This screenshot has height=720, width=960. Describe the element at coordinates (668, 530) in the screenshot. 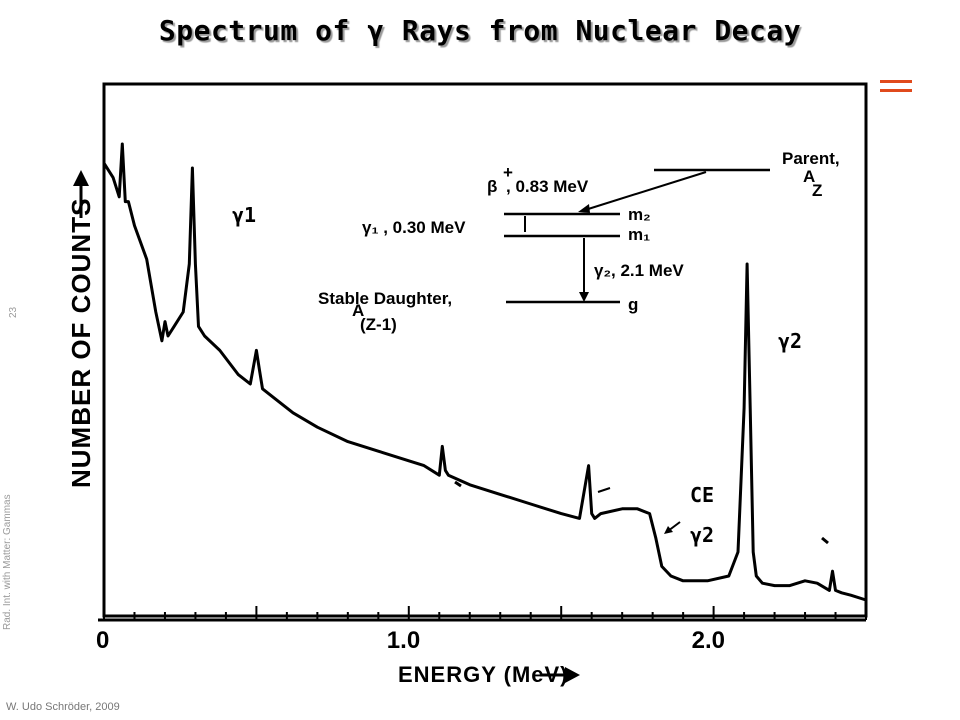

I see `ce-arrowhead` at that location.